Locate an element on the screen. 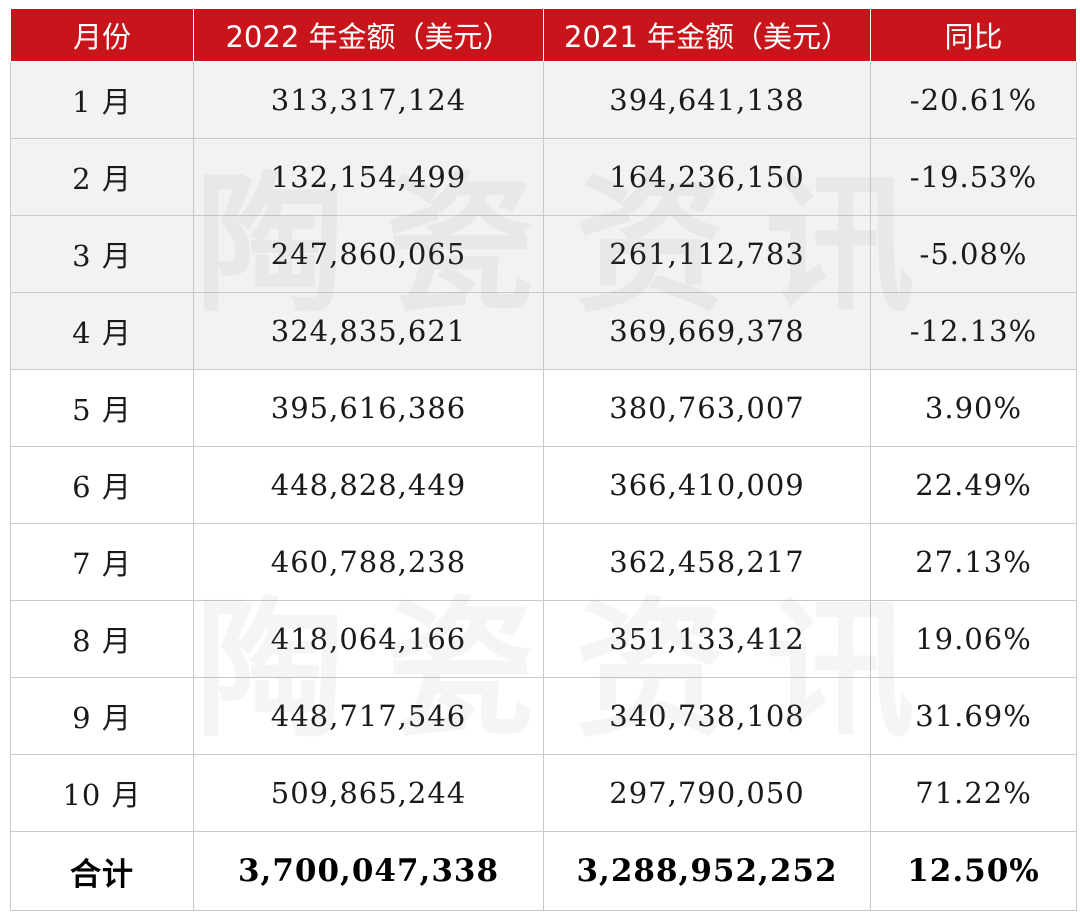 The image size is (1080, 921). cell-month: 4 月 is located at coordinates (102, 331).